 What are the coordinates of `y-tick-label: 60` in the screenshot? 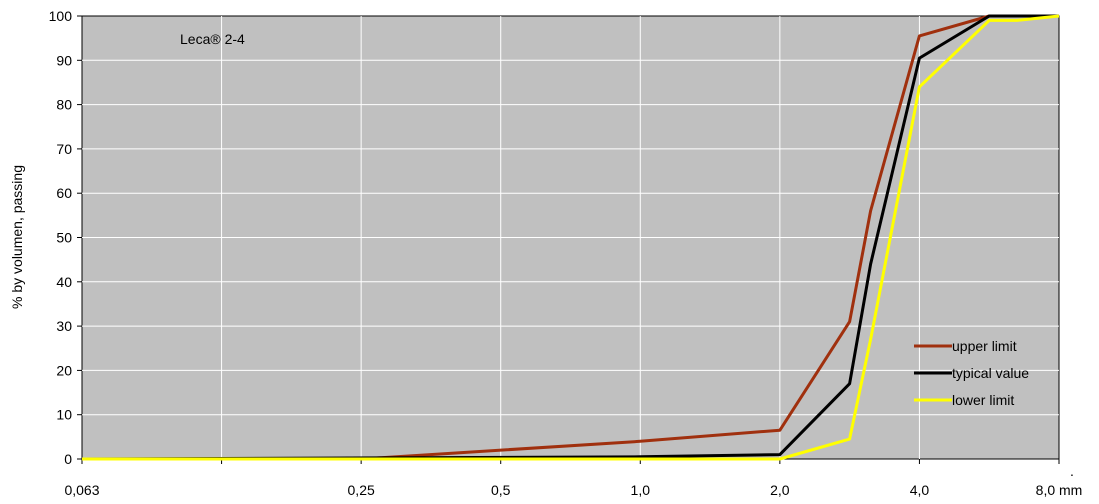 It's located at (64, 193).